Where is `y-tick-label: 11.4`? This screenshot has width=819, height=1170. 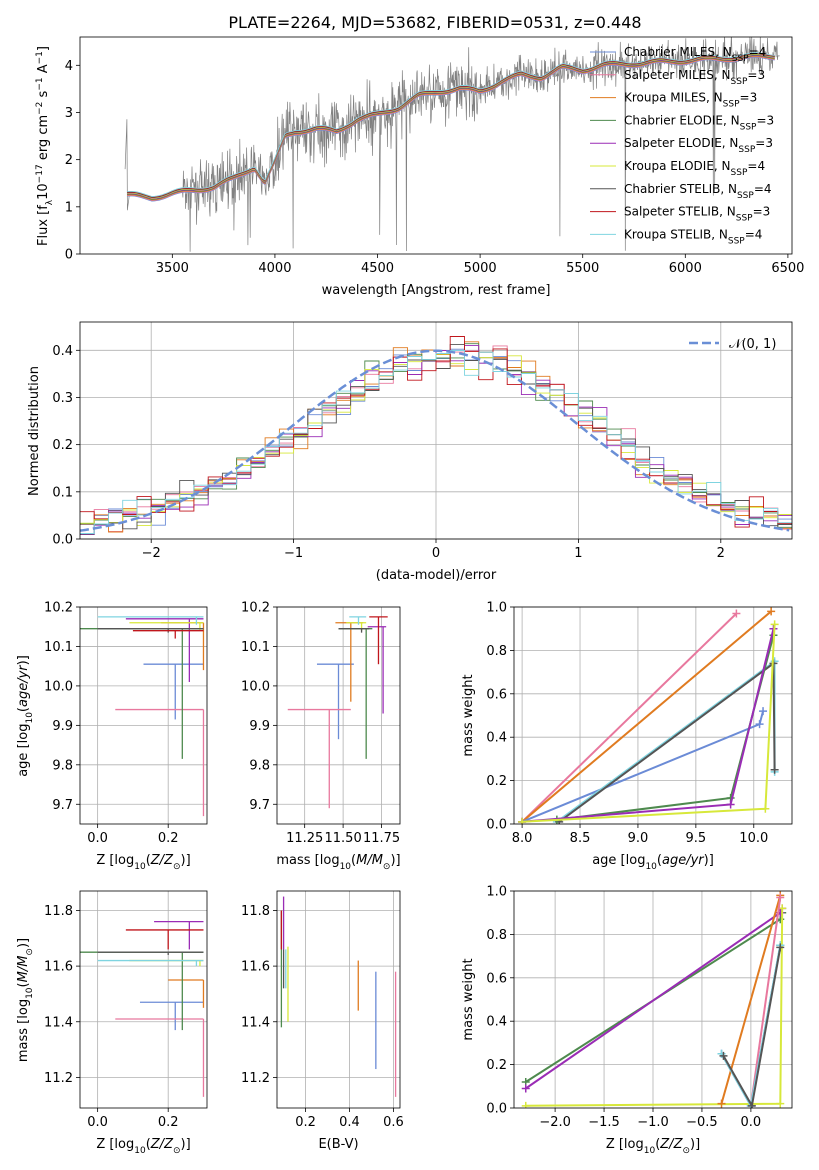 y-tick-label: 11.4 is located at coordinates (255, 1022).